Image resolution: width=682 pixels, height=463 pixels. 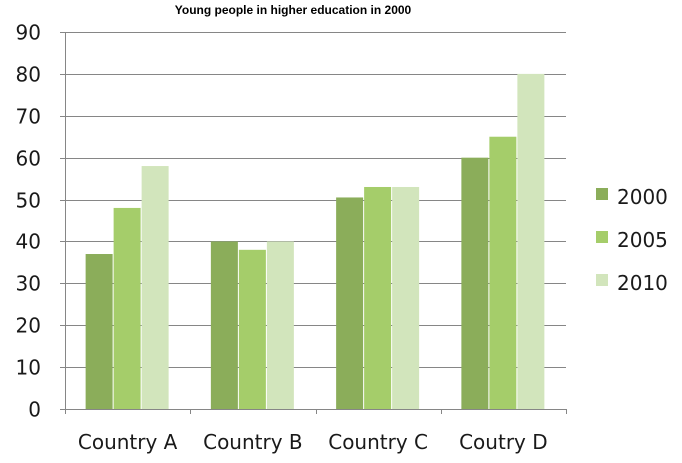 I want to click on chart-title: Young people in higher education in 2000, so click(x=293, y=10).